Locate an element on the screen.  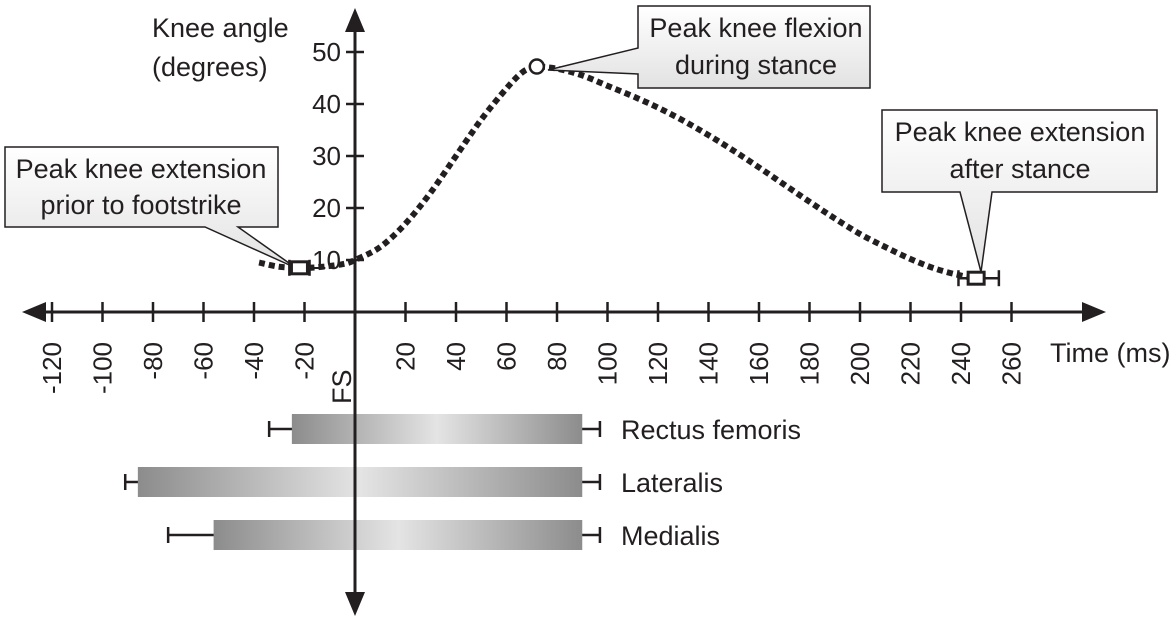
y-tick-label: 50 is located at coordinates (326, 52).